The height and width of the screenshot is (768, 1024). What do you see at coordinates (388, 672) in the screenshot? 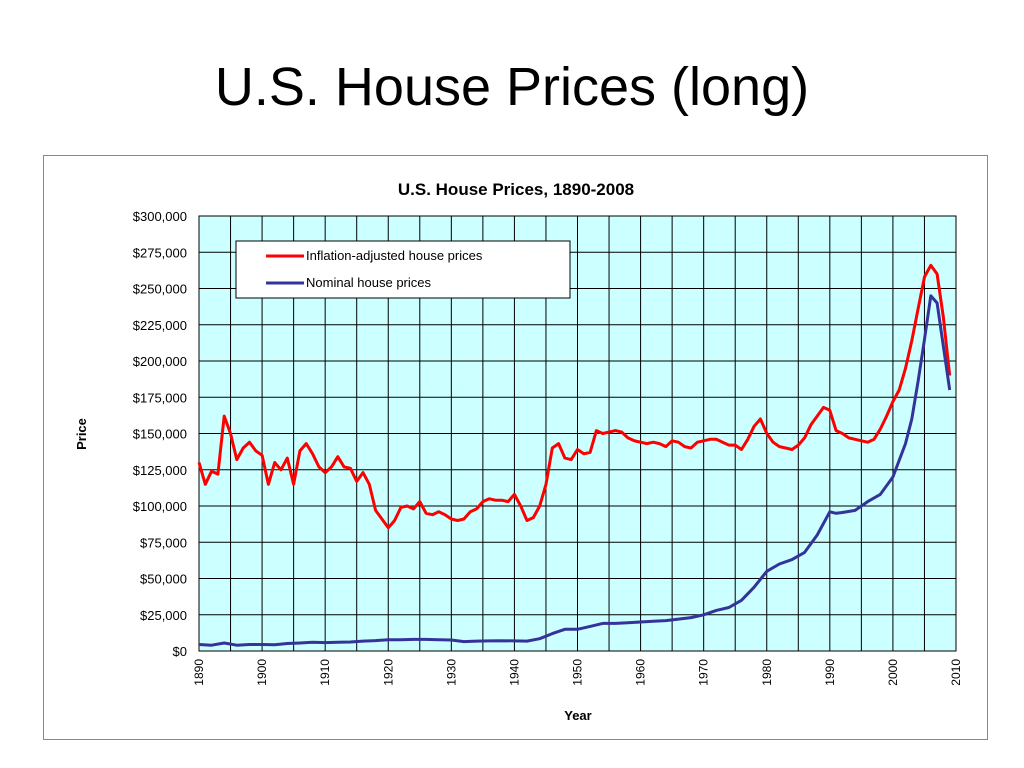
I see `x-tick-label: 1920` at bounding box center [388, 672].